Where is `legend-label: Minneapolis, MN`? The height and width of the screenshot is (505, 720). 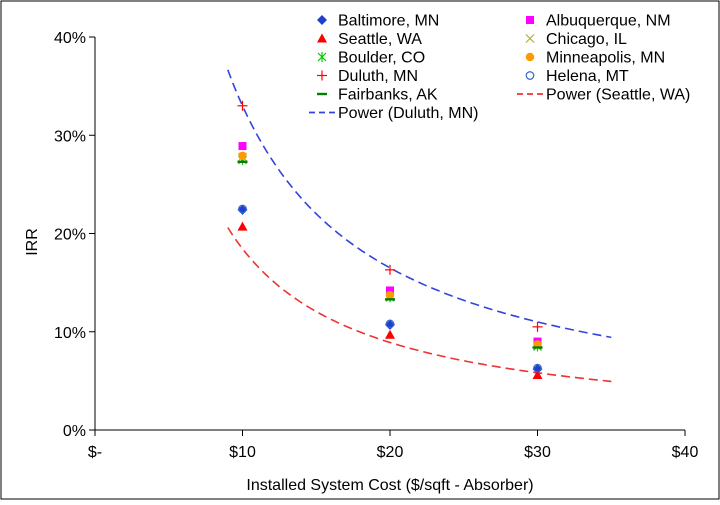 legend-label: Minneapolis, MN is located at coordinates (605, 58).